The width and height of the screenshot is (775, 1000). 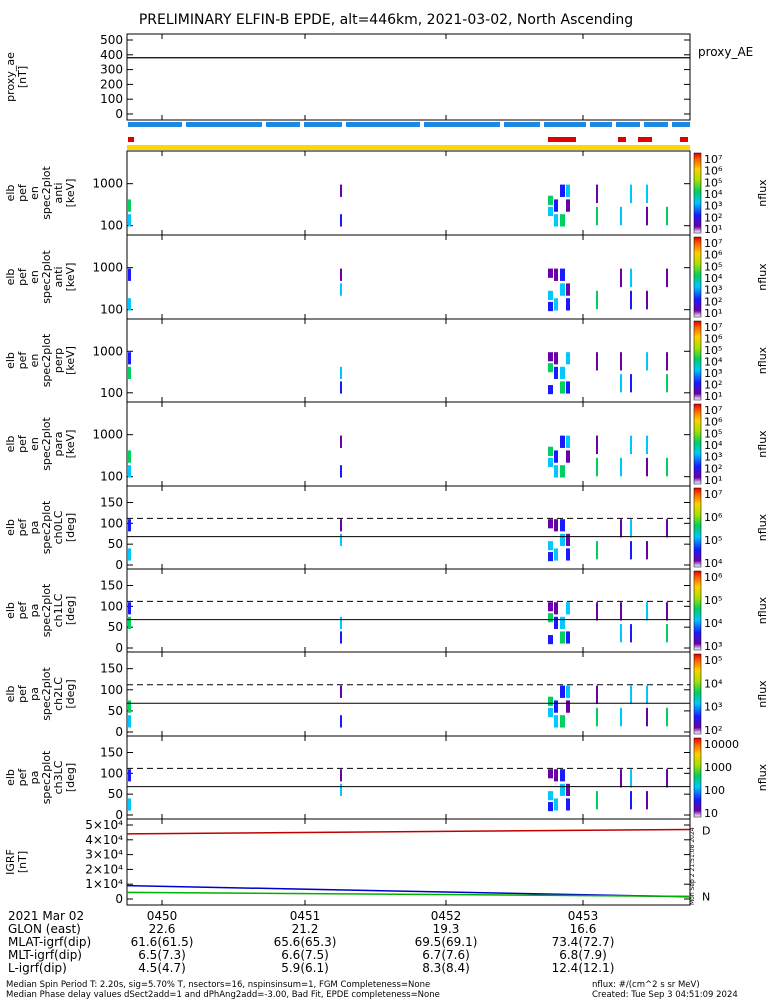 What do you see at coordinates (583, 955) in the screenshot?
I see `ephem-value: 6.8(7.9)` at bounding box center [583, 955].